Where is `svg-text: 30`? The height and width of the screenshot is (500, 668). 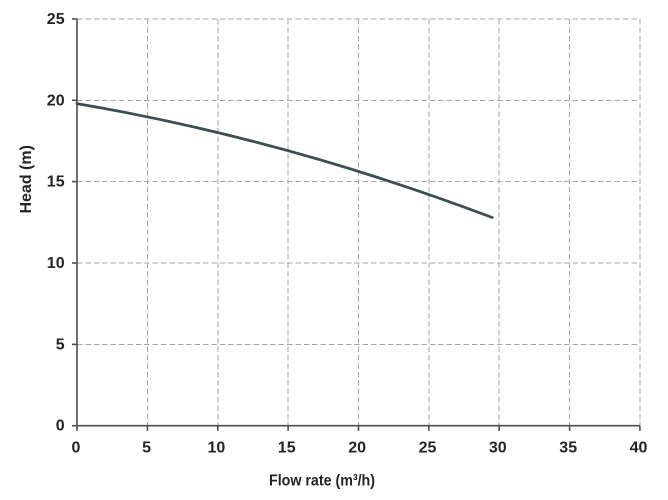
svg-text: 30 is located at coordinates (498, 448).